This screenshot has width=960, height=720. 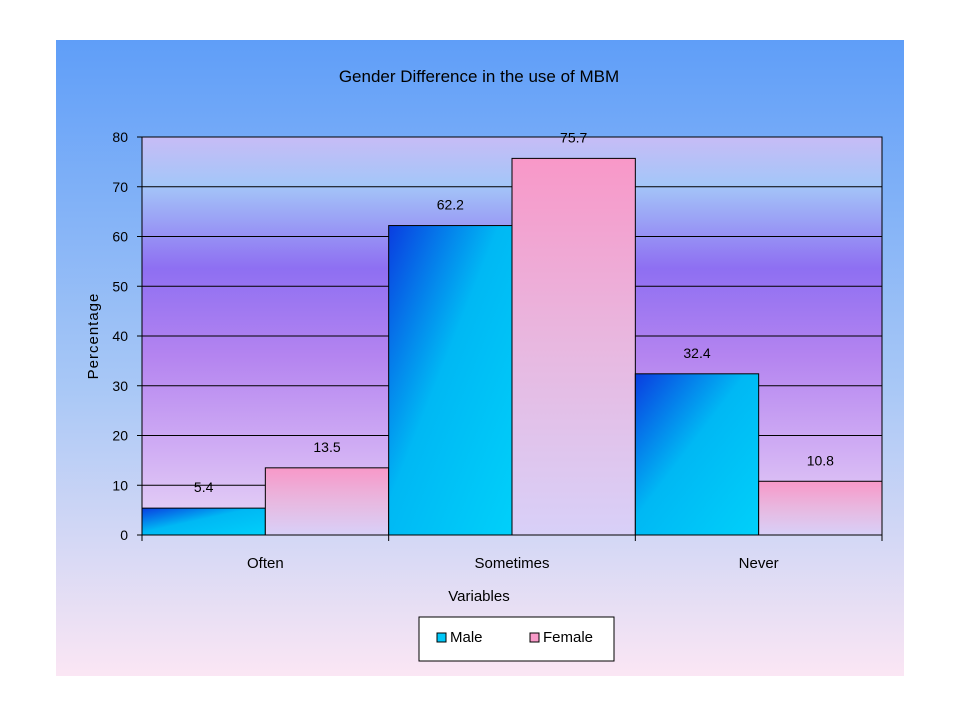 What do you see at coordinates (120, 237) in the screenshot?
I see `y-tick-label: 60` at bounding box center [120, 237].